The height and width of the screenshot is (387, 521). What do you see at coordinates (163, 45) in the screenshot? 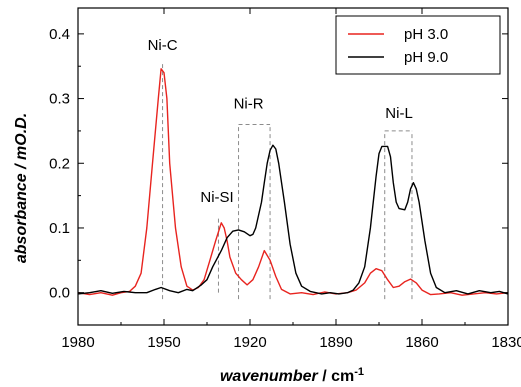
I see `annotation-label-0: Ni-C` at bounding box center [163, 45].